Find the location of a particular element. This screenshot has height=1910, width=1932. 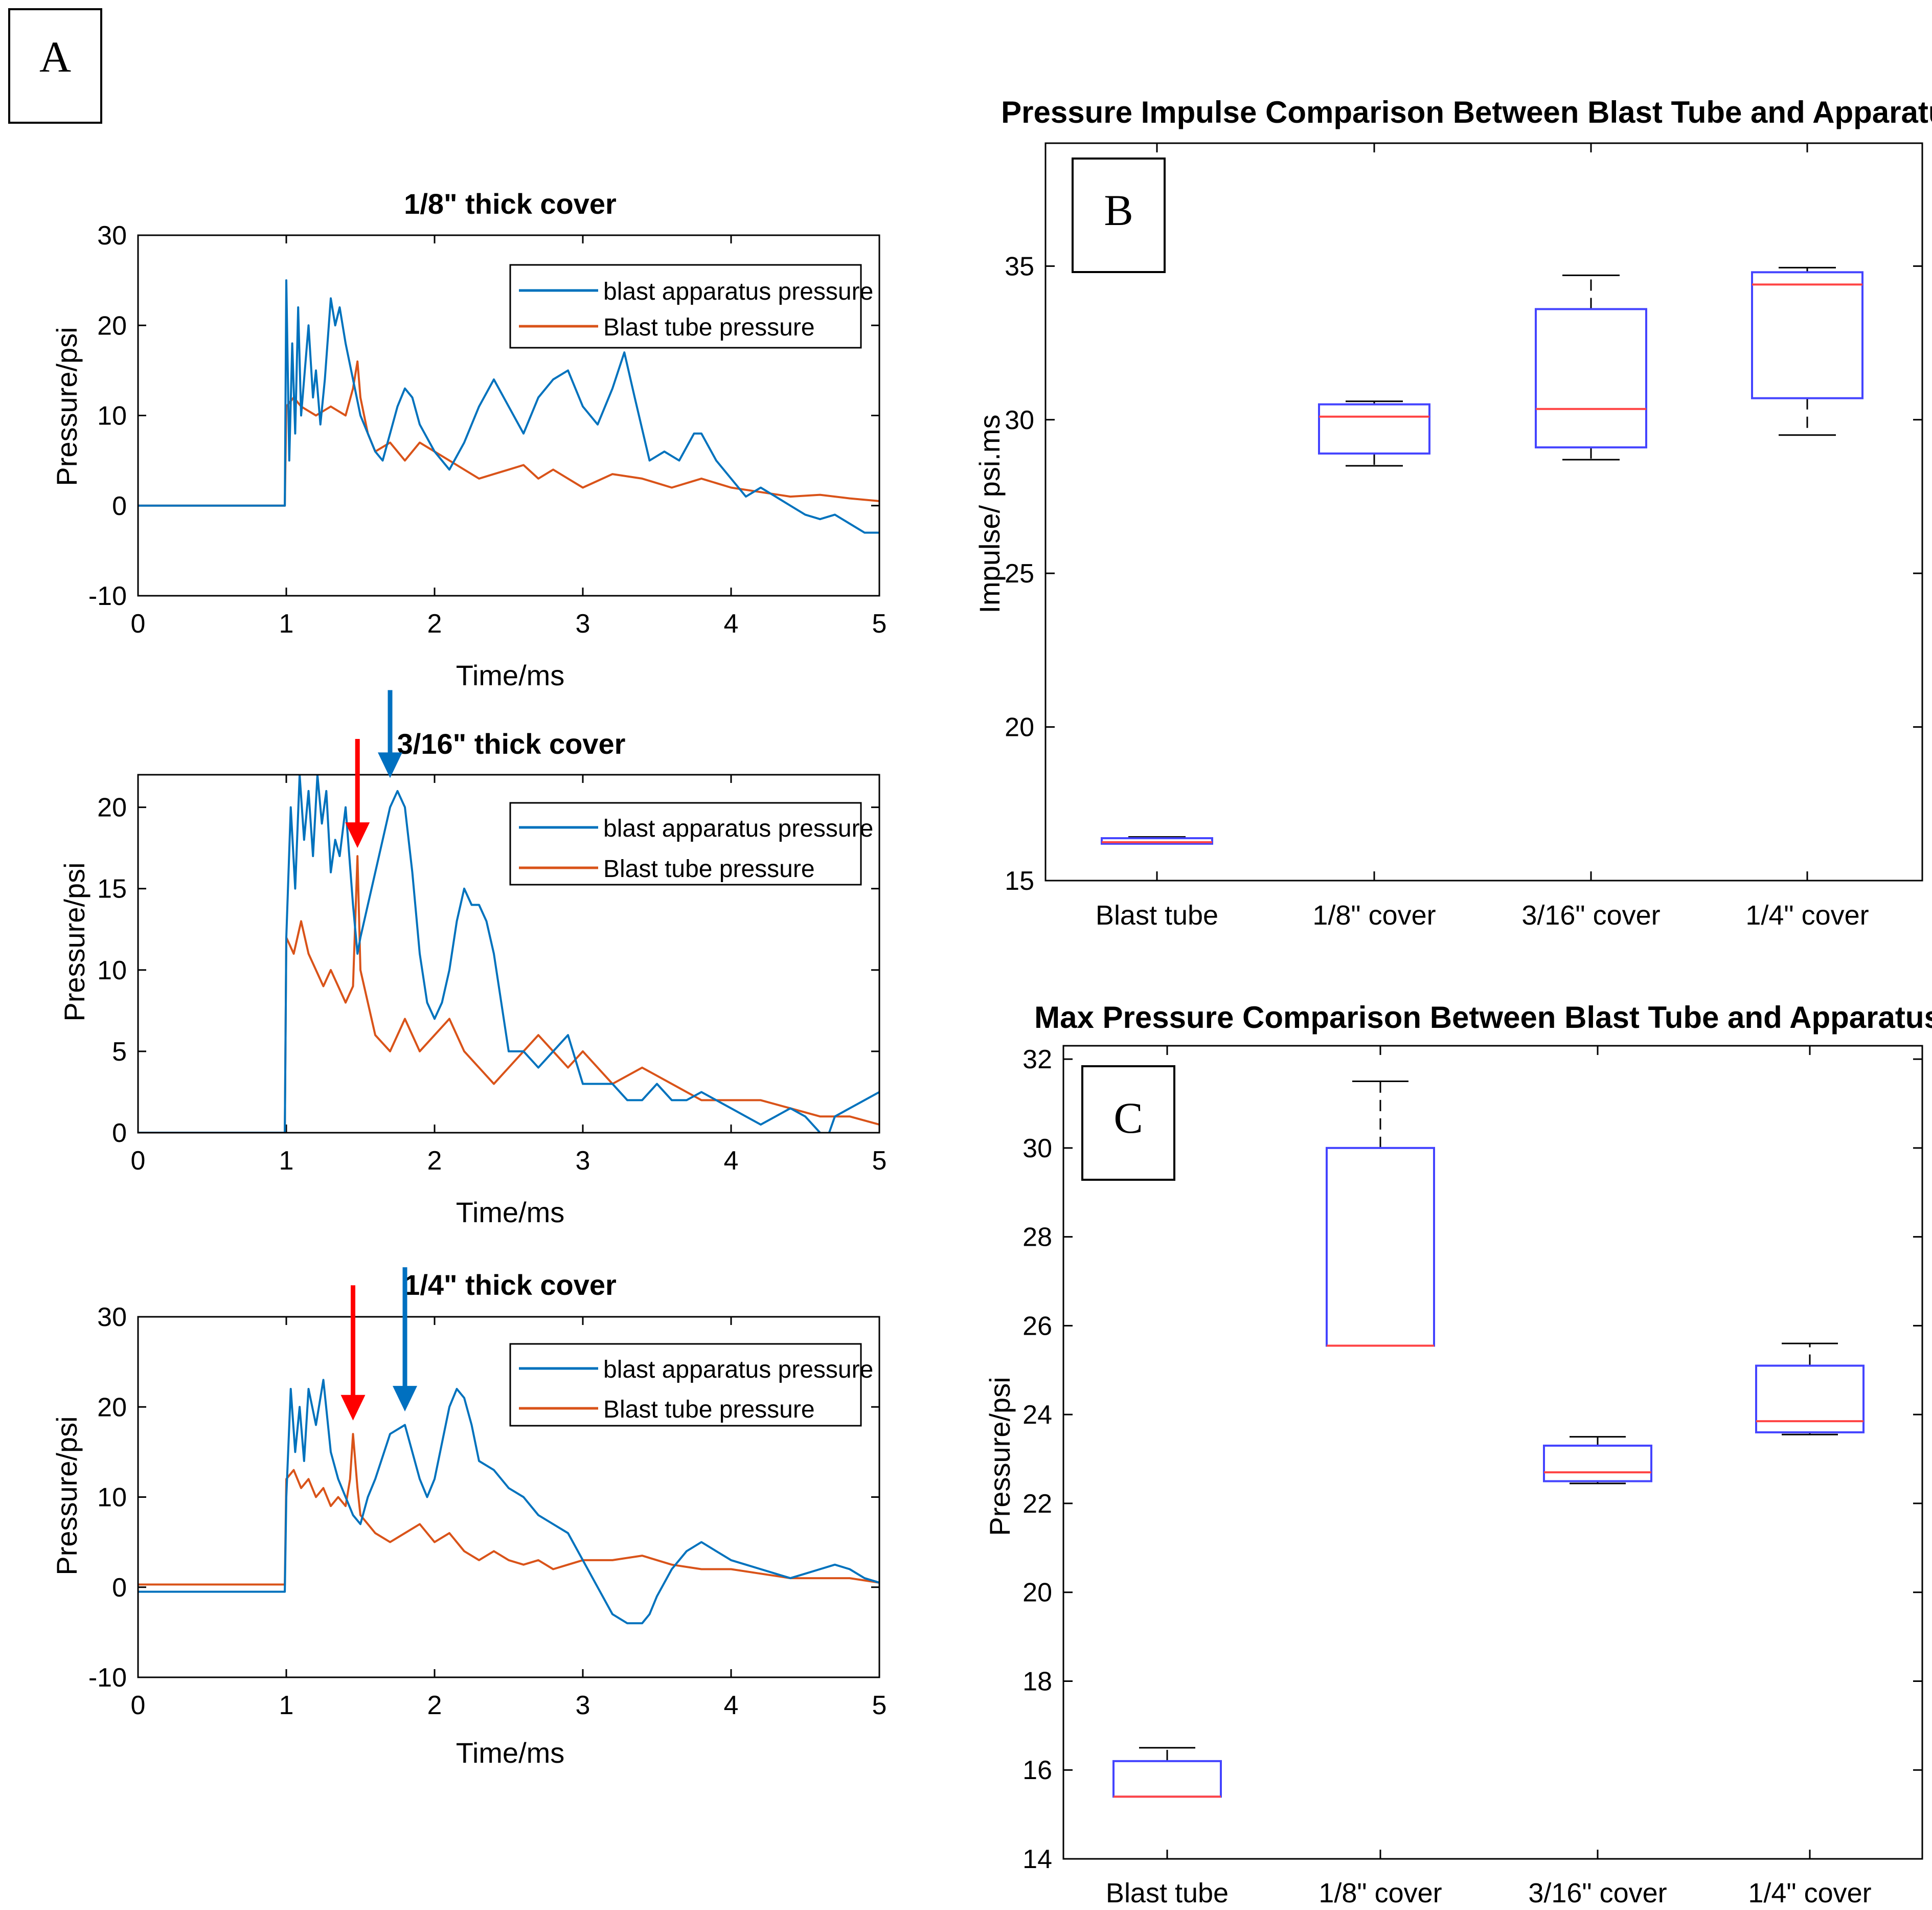

y-tick-label: 28 is located at coordinates (1037, 1238).